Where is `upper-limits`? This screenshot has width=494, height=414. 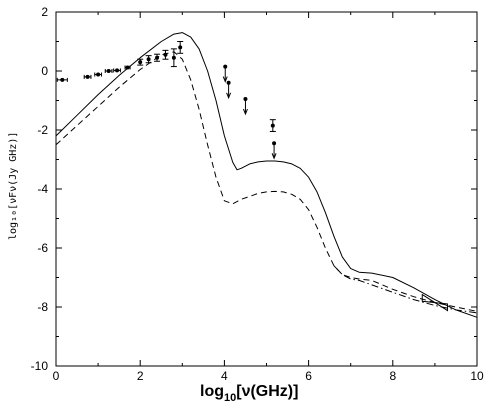 upper-limits is located at coordinates (249, 112).